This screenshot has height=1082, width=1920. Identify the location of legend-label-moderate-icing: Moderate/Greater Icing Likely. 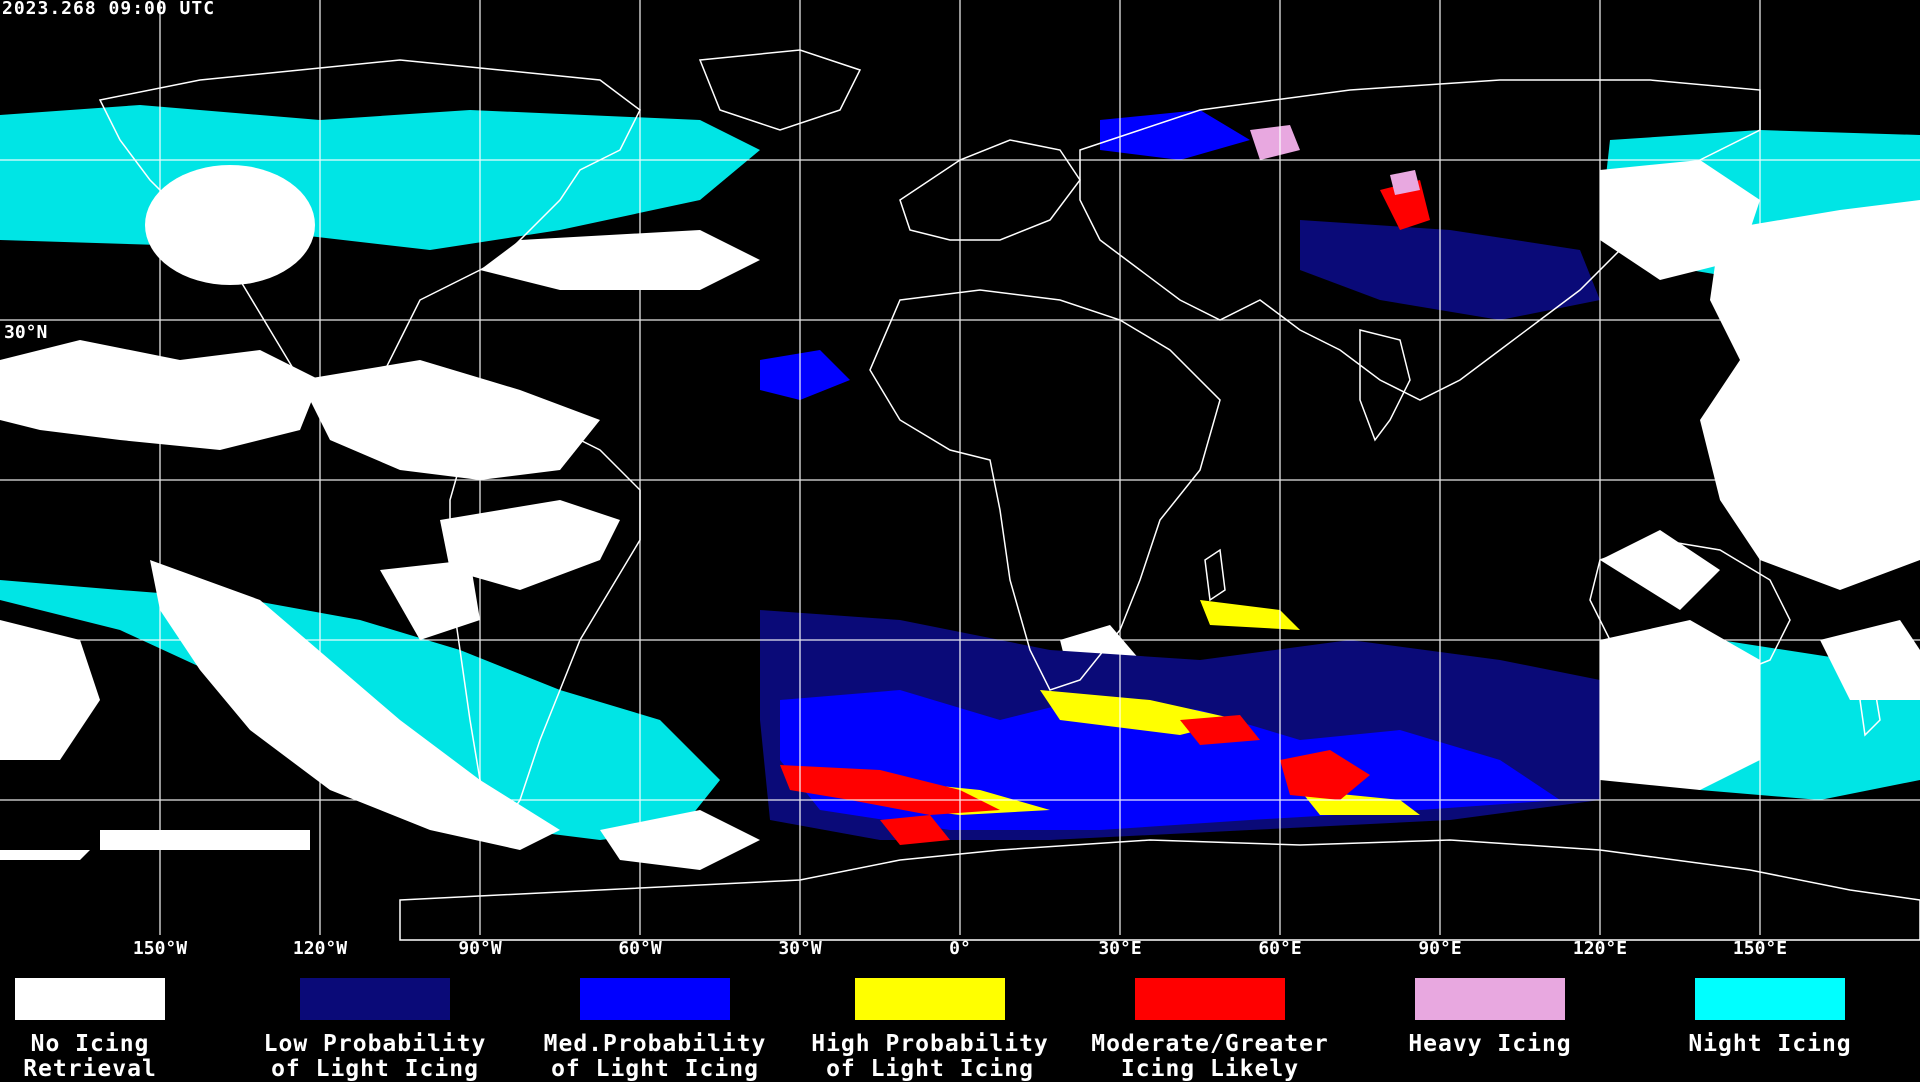
(1210, 1056).